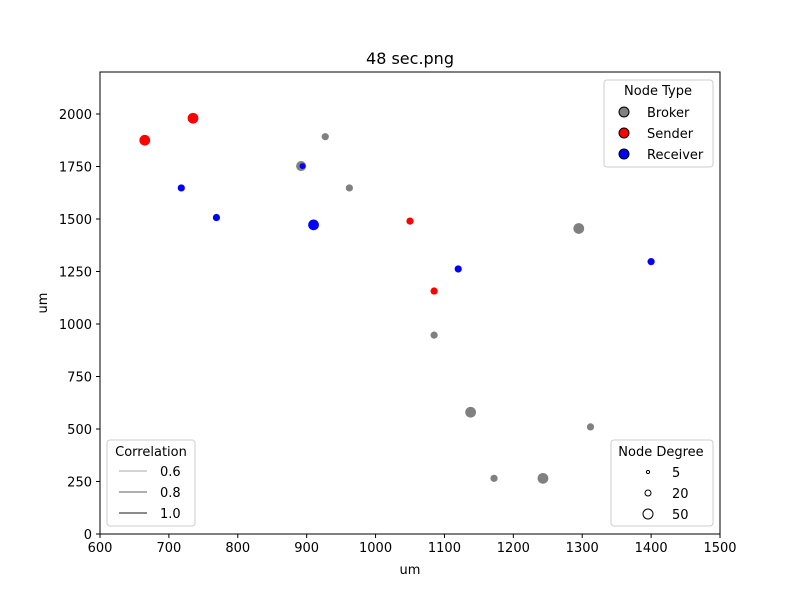 The width and height of the screenshot is (800, 600). Describe the element at coordinates (668, 113) in the screenshot. I see `legend-broker-label: Broker` at that location.